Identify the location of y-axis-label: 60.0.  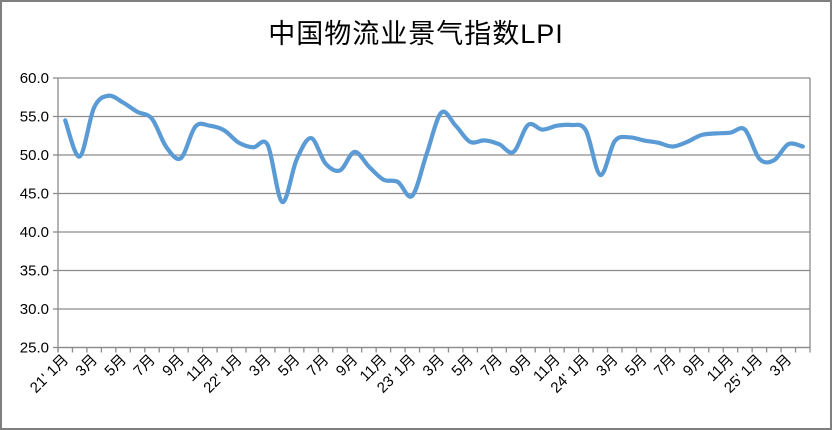
(34, 78).